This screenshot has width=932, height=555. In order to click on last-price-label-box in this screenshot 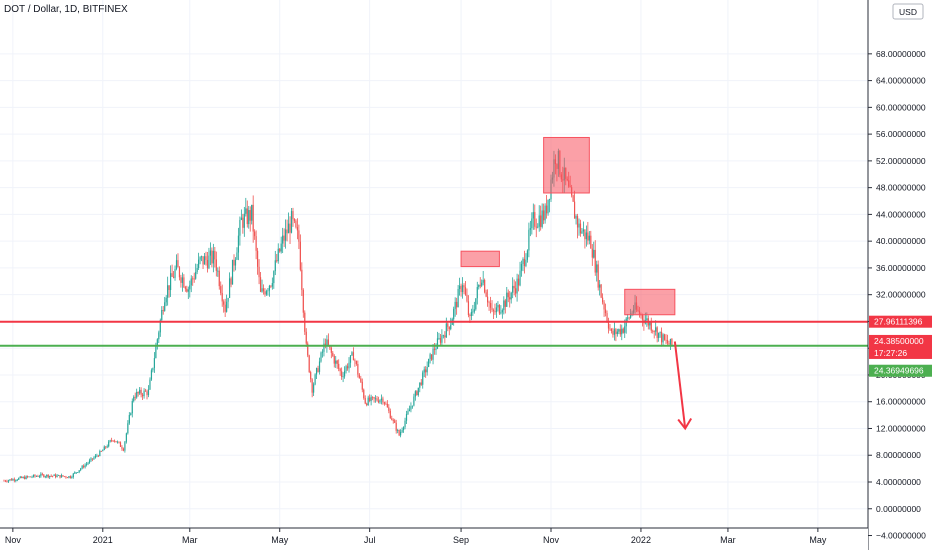, I will do `click(900, 346)`.